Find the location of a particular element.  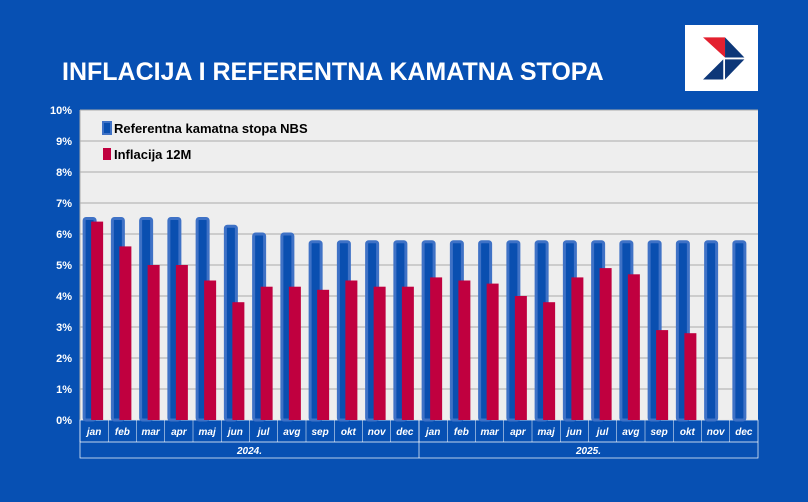

slide-title: INFLACIJA I REFERENTNA KAMATNA STOPA is located at coordinates (333, 72).